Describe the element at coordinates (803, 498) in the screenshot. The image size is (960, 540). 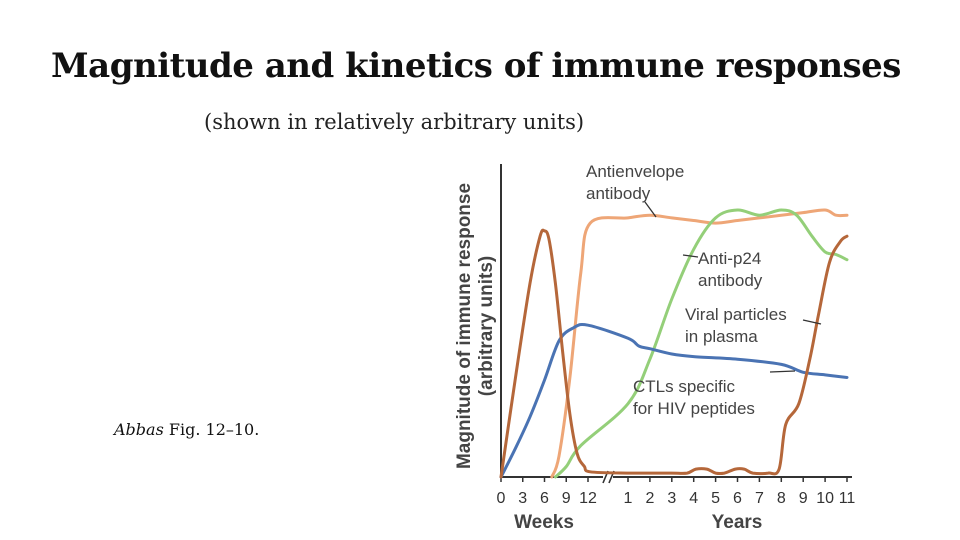
I see `x-tick-label-years: 9` at that location.